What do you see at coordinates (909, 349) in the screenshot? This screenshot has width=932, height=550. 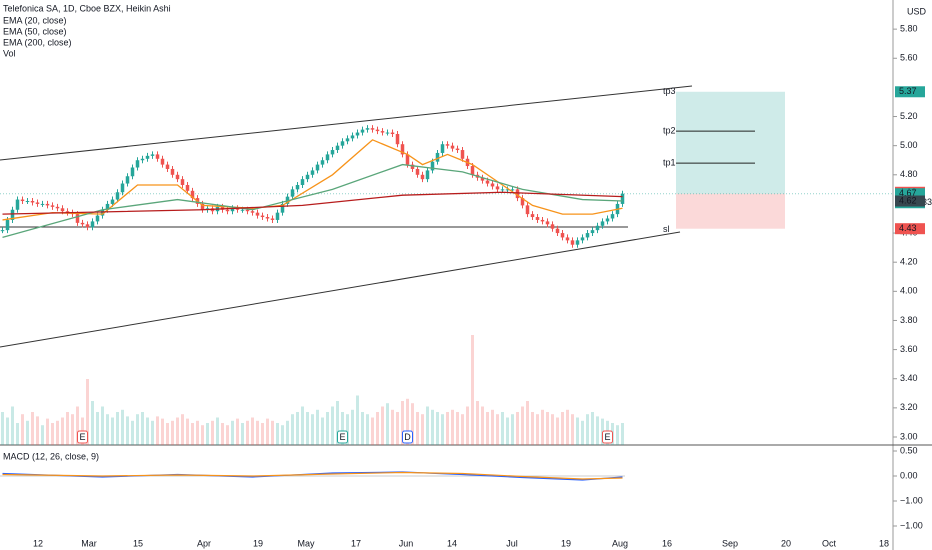 I see `y-tick-label: 3.60` at bounding box center [909, 349].